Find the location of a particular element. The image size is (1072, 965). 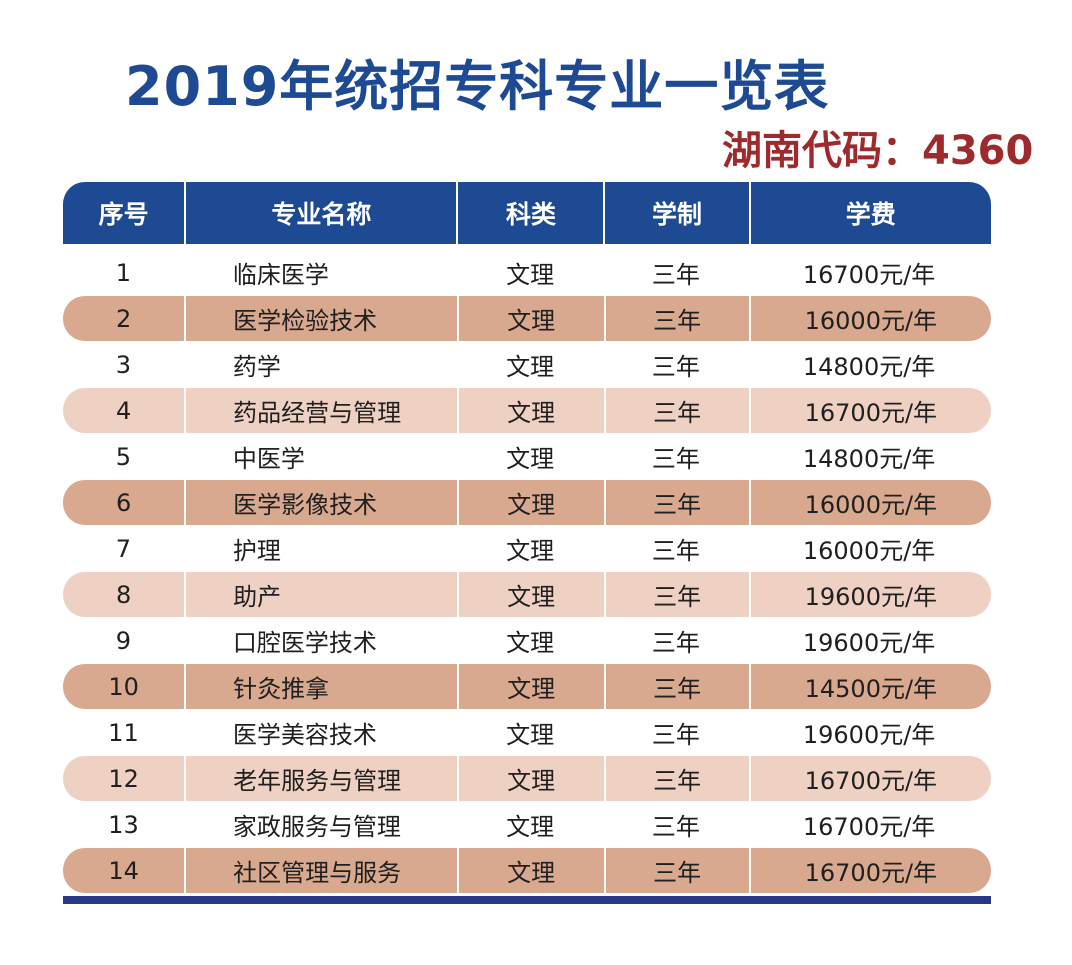

cell-name: 医学美容技术 is located at coordinates (304, 735).